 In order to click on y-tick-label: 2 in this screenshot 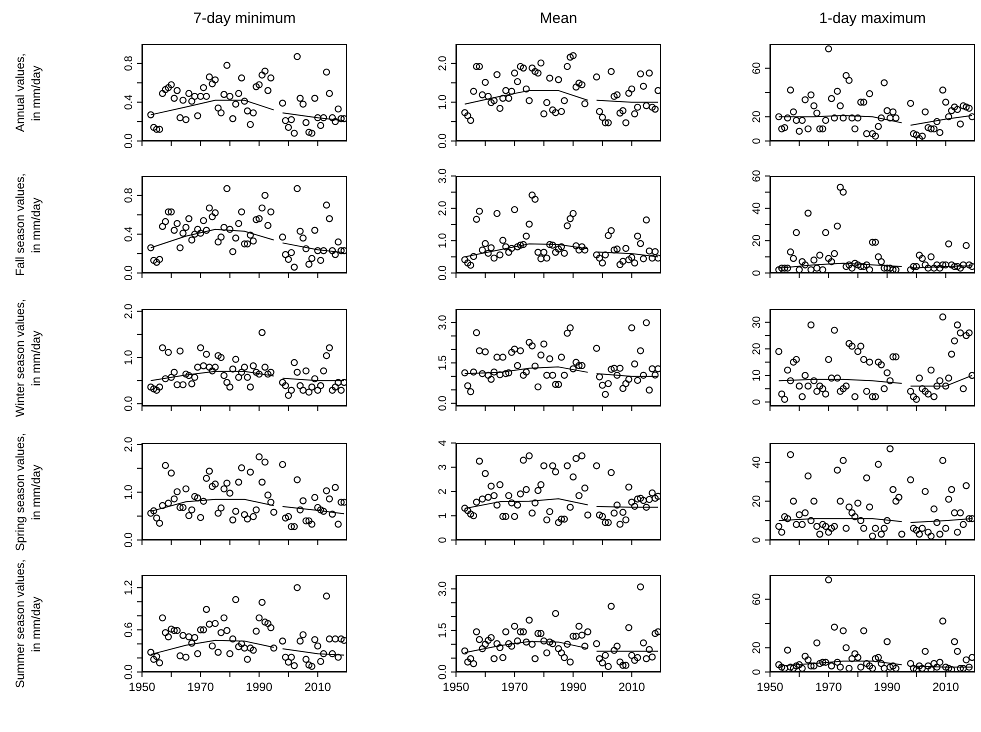, I will do `click(443, 491)`.